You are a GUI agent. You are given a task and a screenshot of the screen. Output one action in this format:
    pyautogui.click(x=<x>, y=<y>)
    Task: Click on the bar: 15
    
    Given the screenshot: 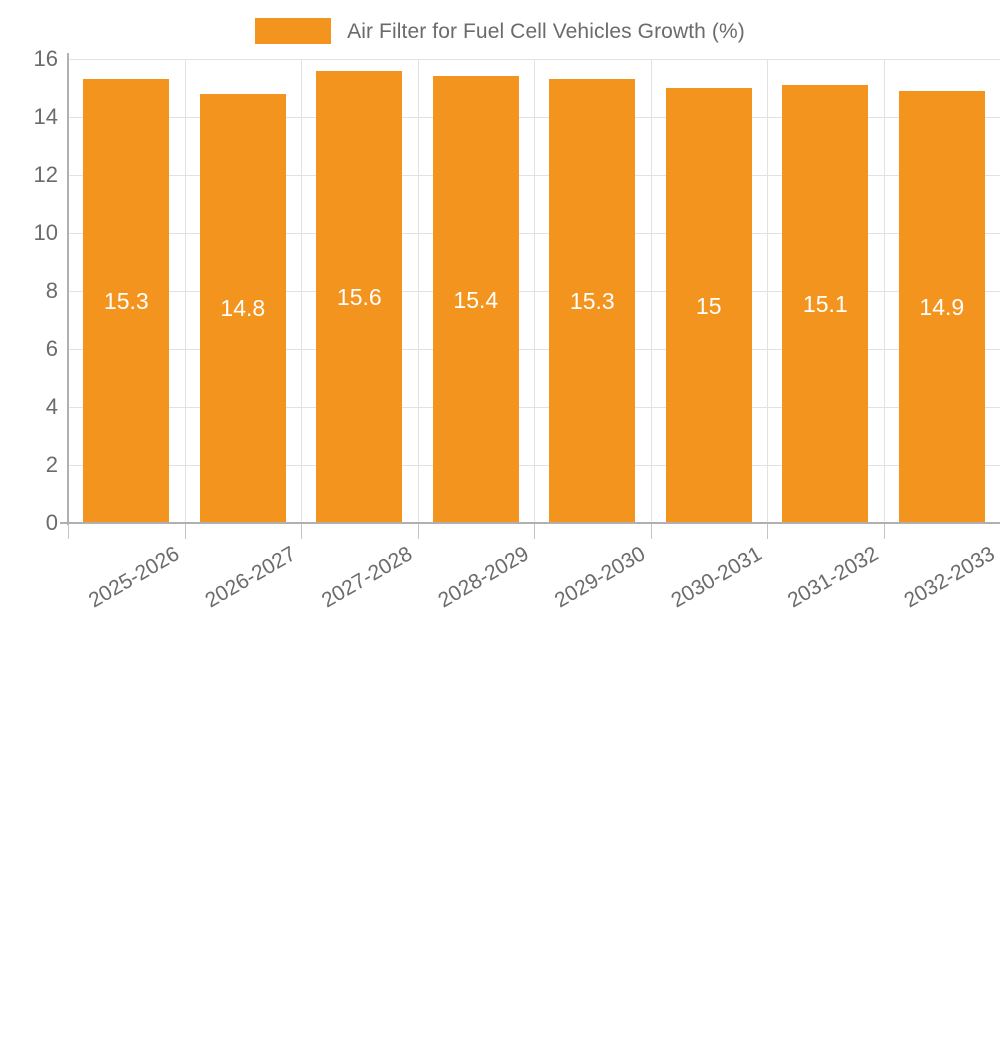 What is the action you would take?
    pyautogui.click(x=708, y=305)
    